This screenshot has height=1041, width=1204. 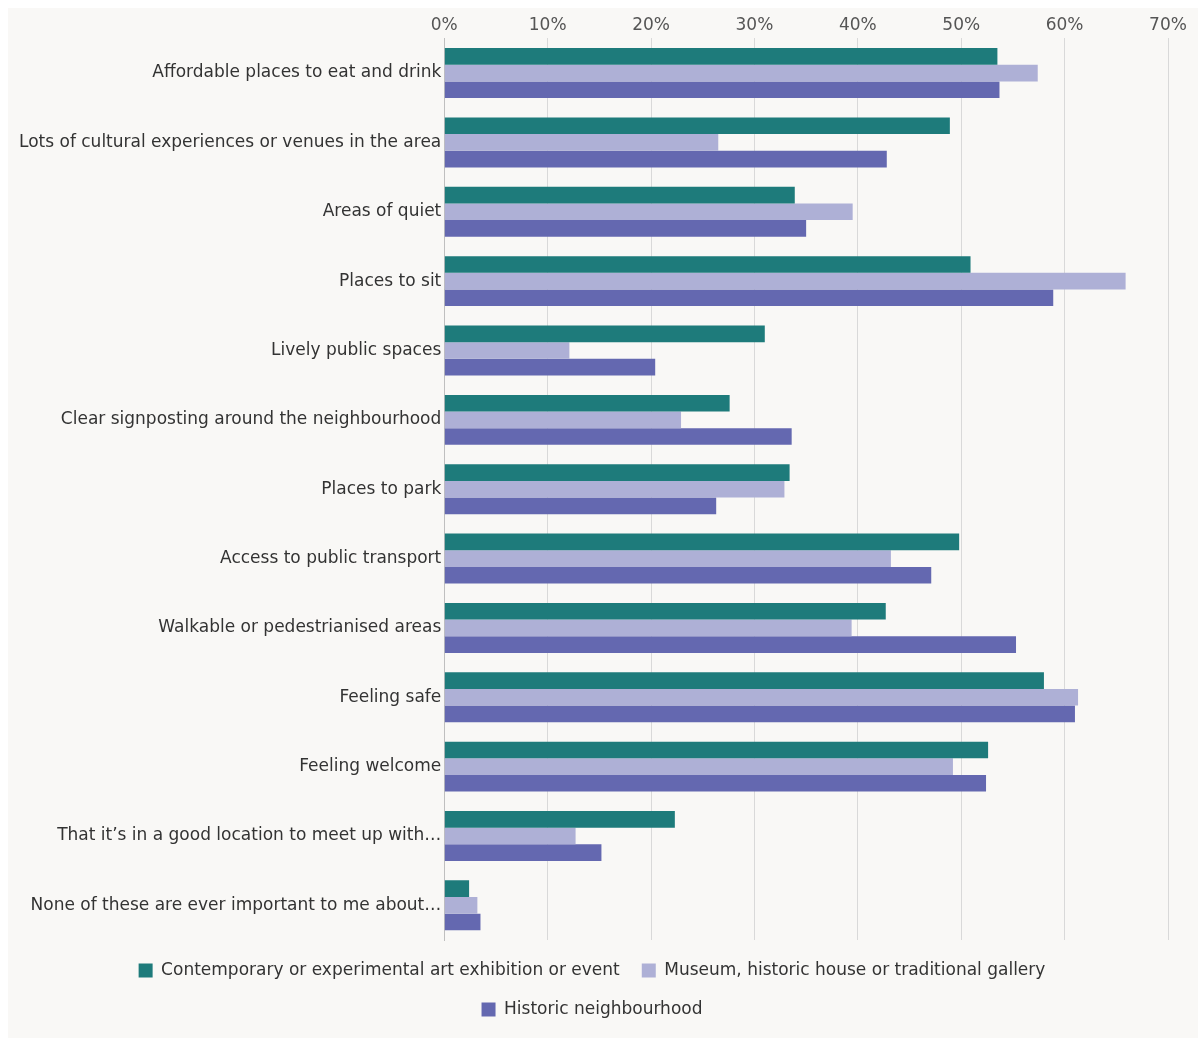 I want to click on x-tick-label: 50%, so click(x=961, y=23).